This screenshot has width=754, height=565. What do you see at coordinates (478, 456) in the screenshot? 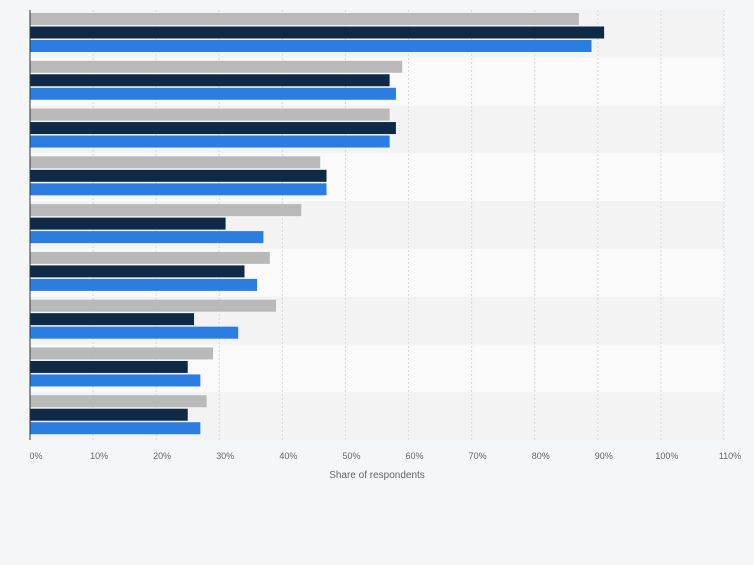
I see `x-tick-label: 70%` at bounding box center [478, 456].